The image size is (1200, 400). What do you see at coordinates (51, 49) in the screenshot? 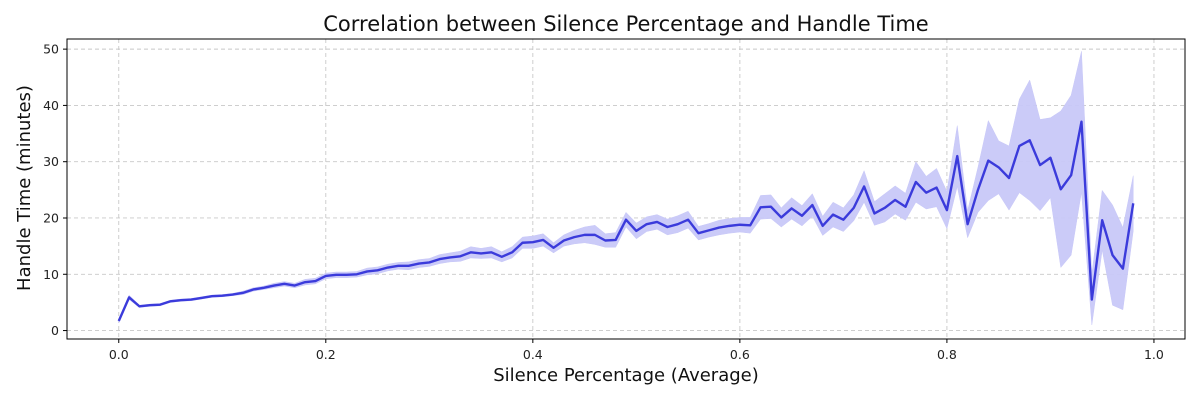
I see `y-tick-label: 50` at bounding box center [51, 49].